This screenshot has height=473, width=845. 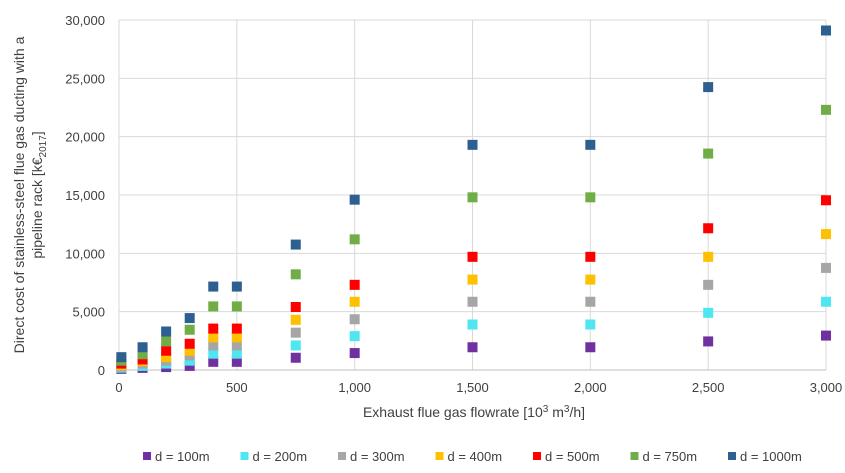 What do you see at coordinates (85, 253) in the screenshot?
I see `y-tick-label: 10,000` at bounding box center [85, 253].